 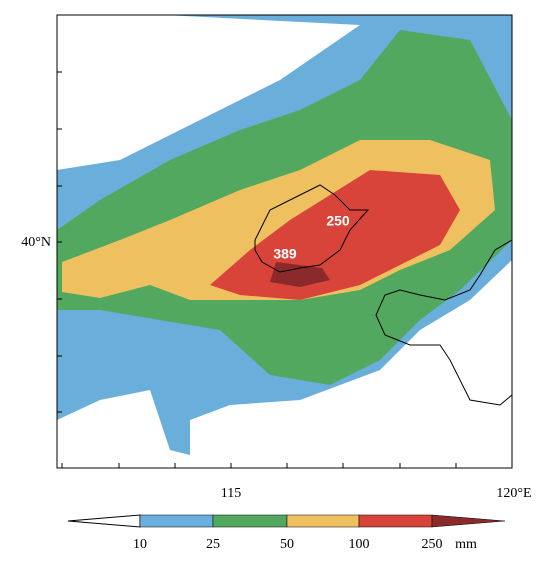 What do you see at coordinates (444, 322) in the screenshot?
I see `coastline` at bounding box center [444, 322].